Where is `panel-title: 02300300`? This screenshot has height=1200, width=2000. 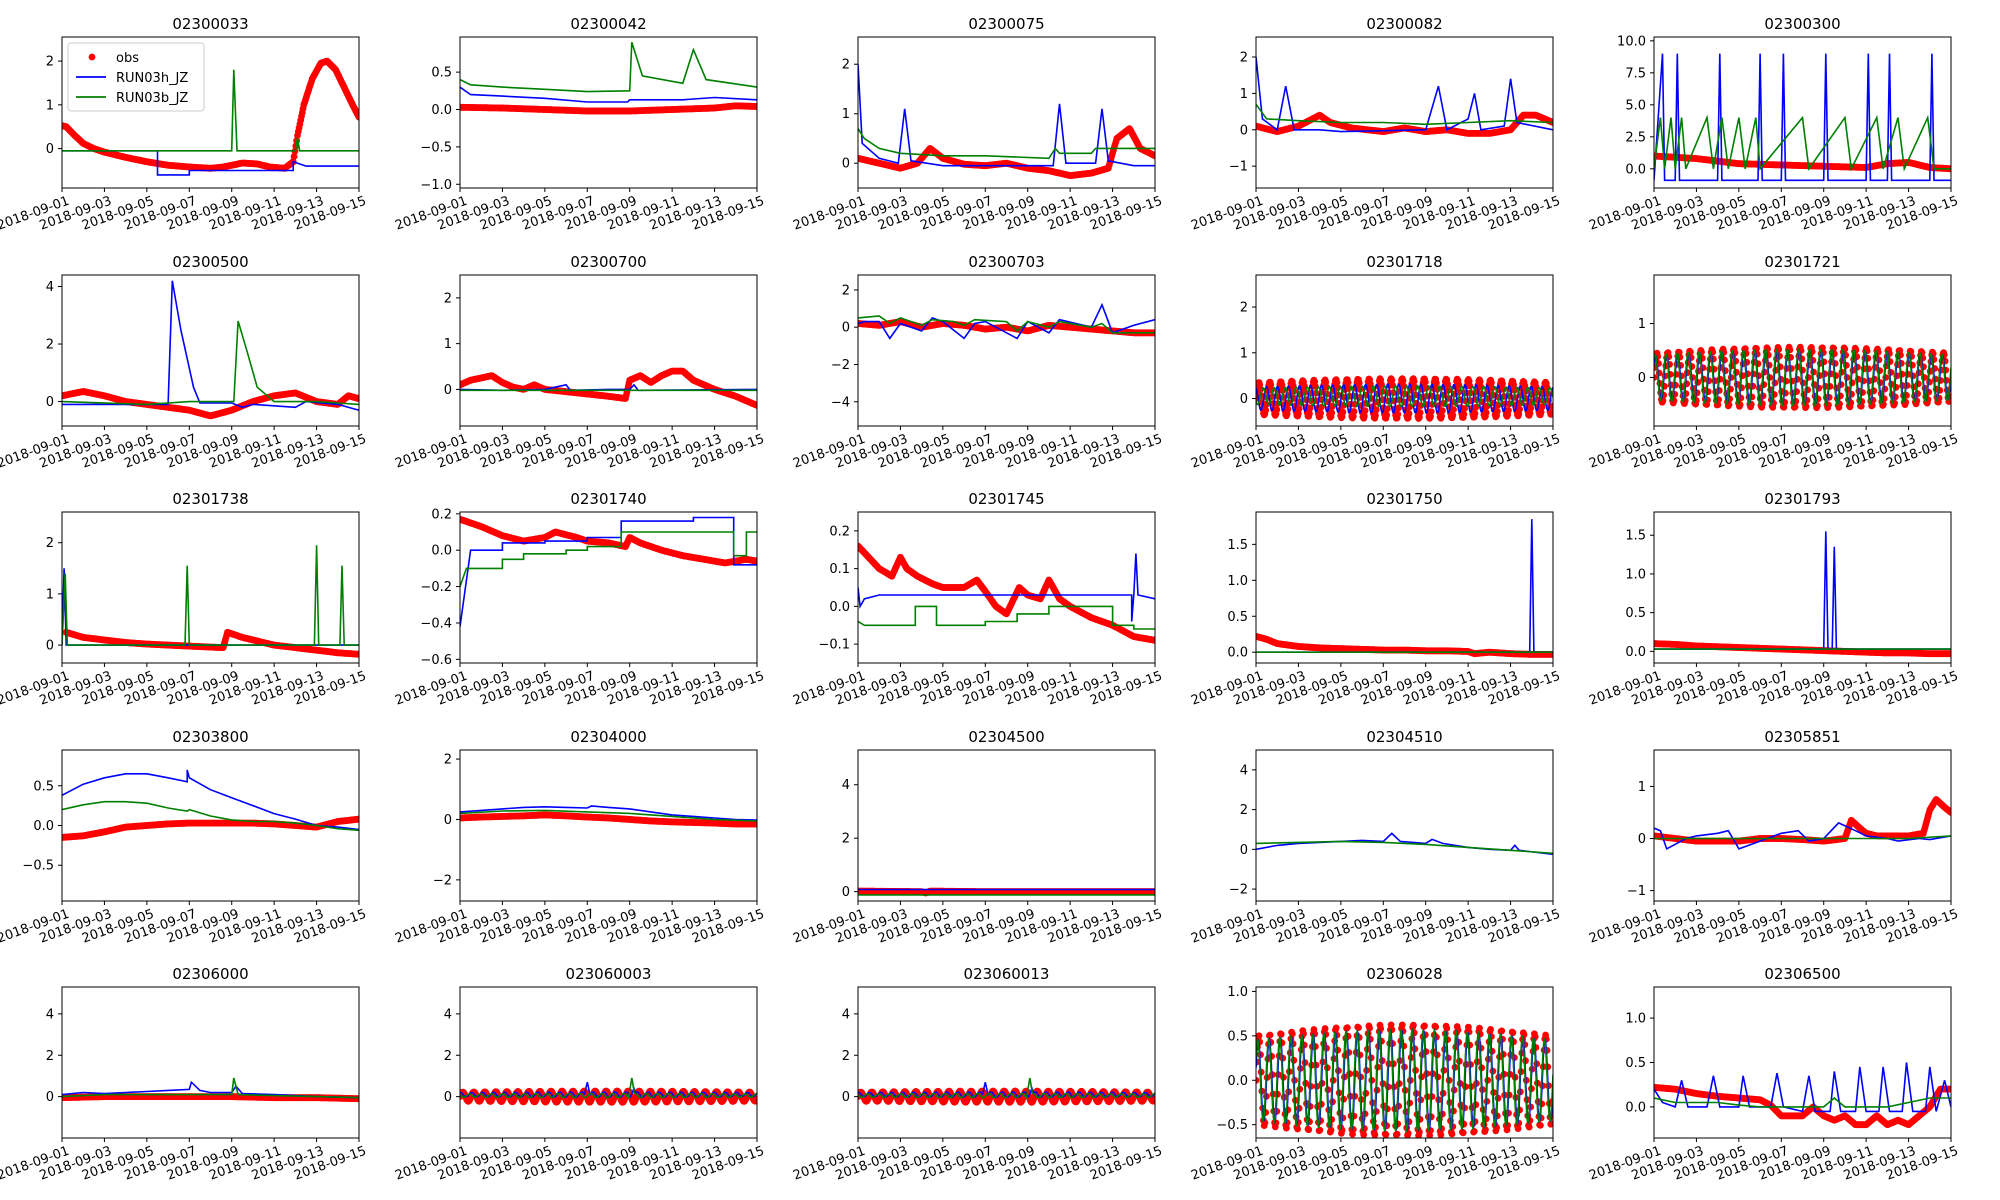
panel-title: 02300300 is located at coordinates (1802, 24).